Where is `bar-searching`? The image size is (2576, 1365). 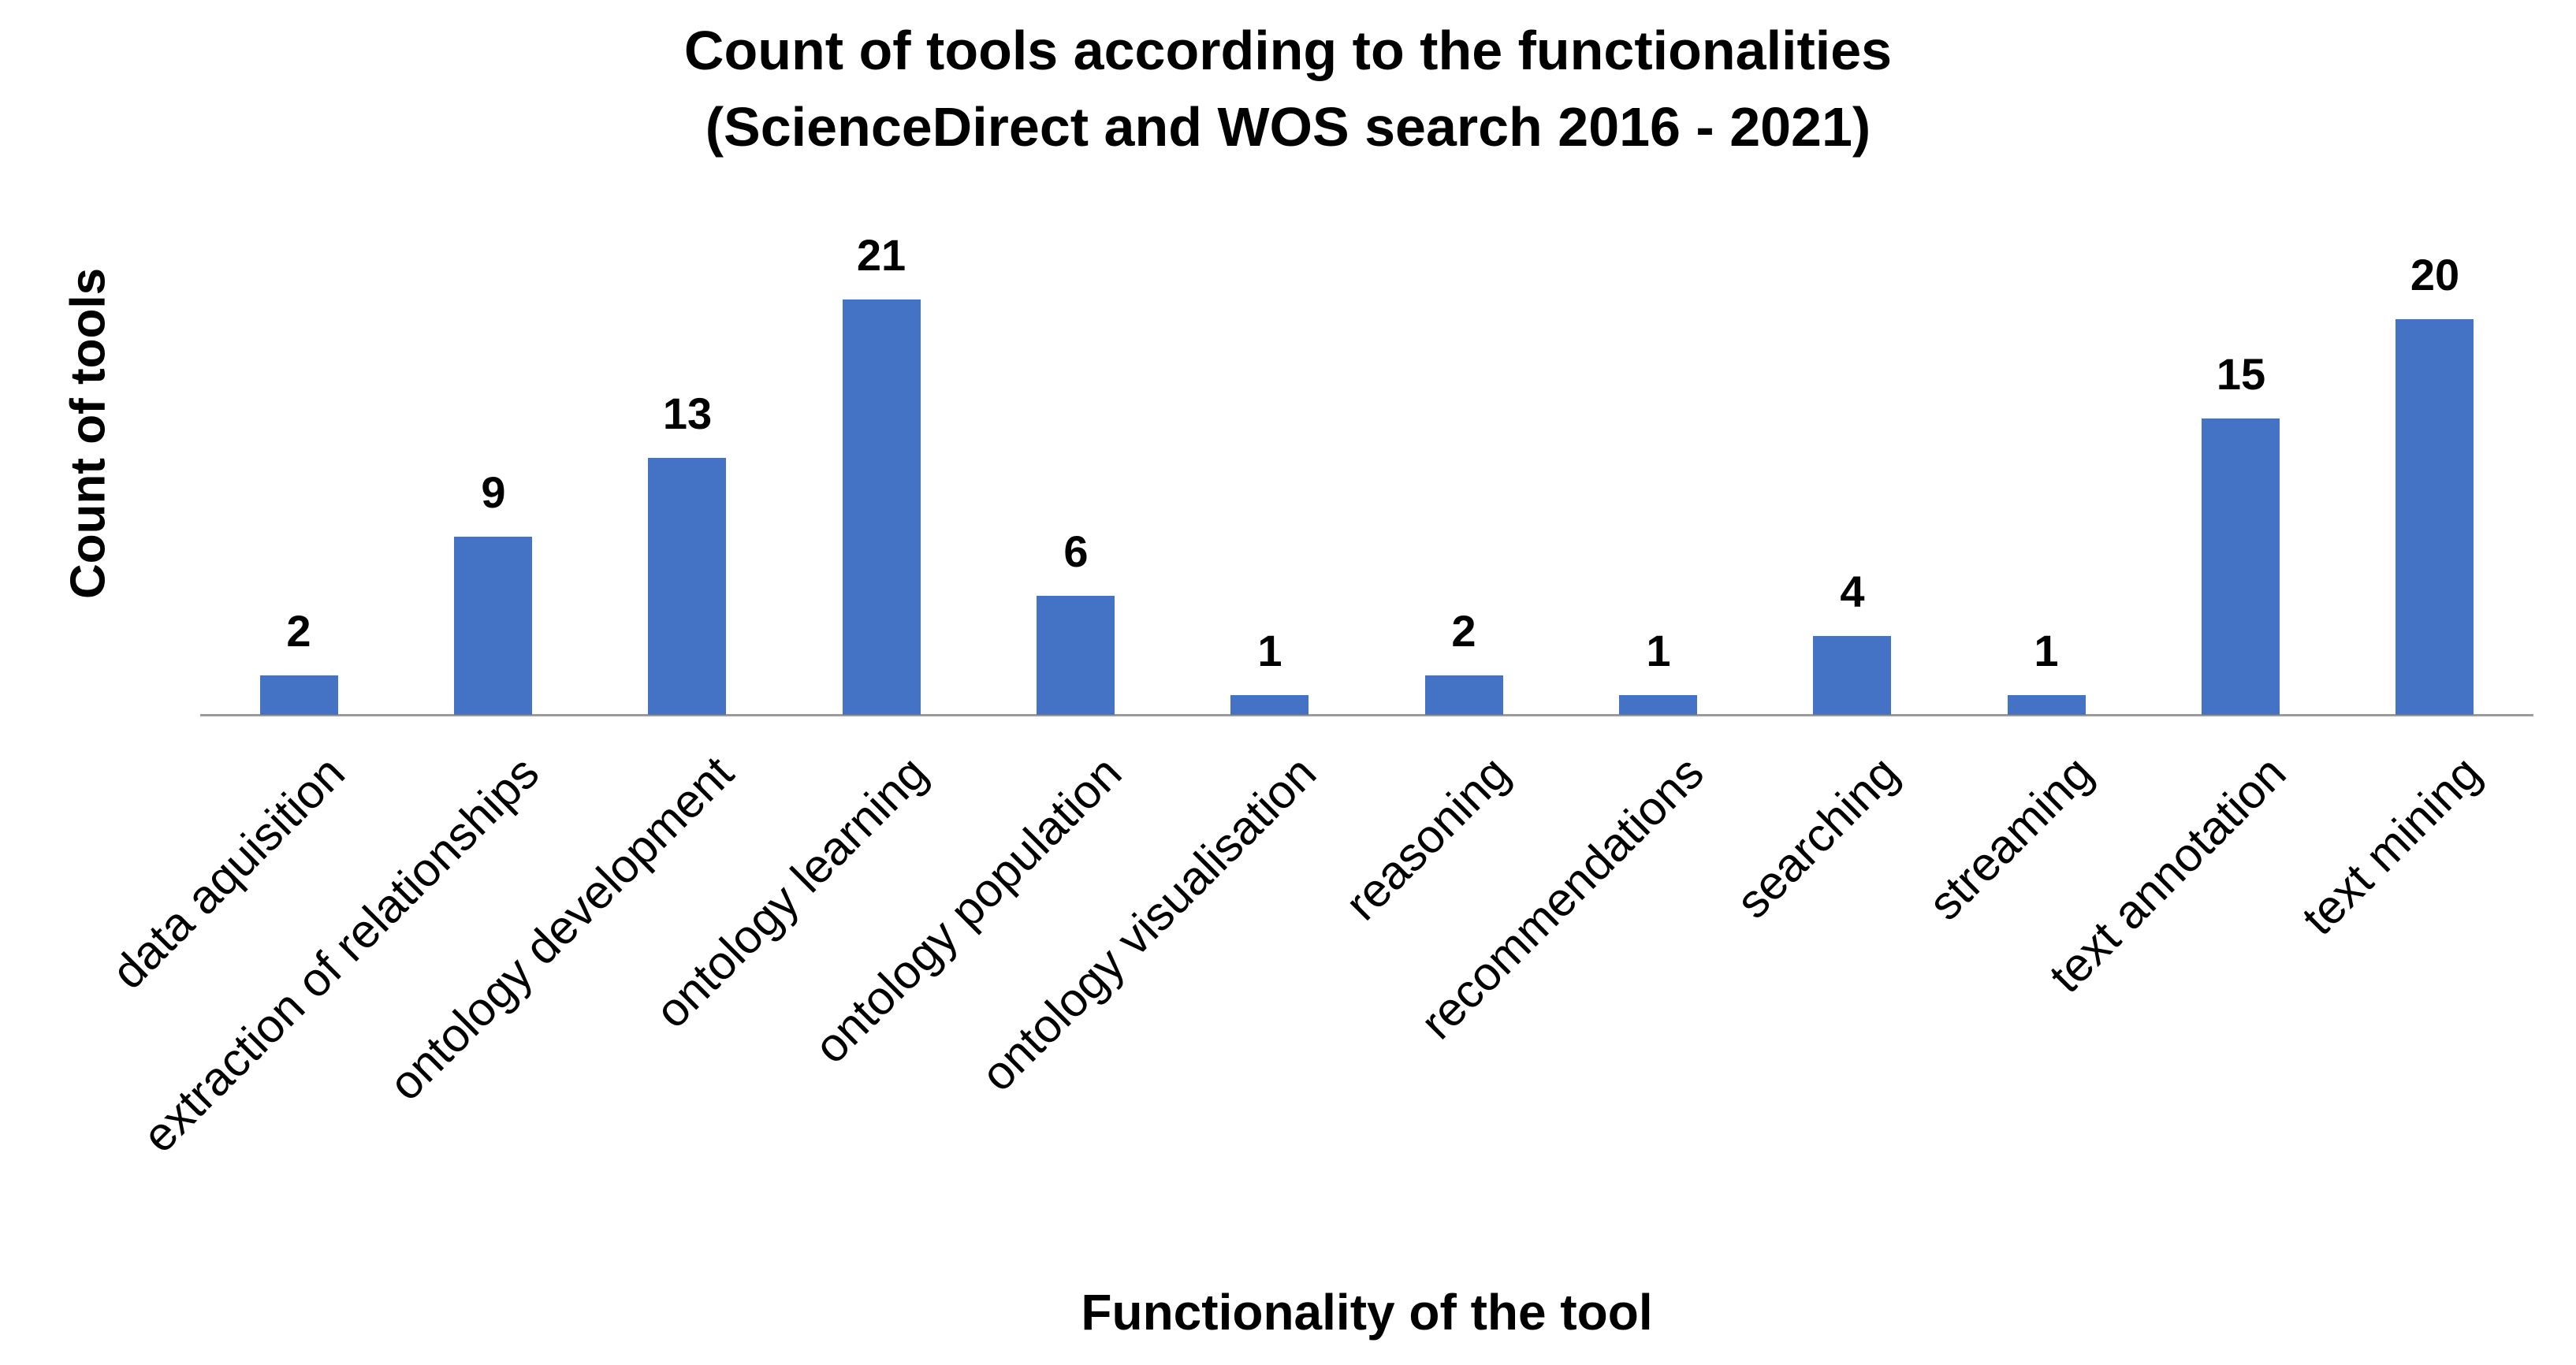
bar-searching is located at coordinates (1852, 675).